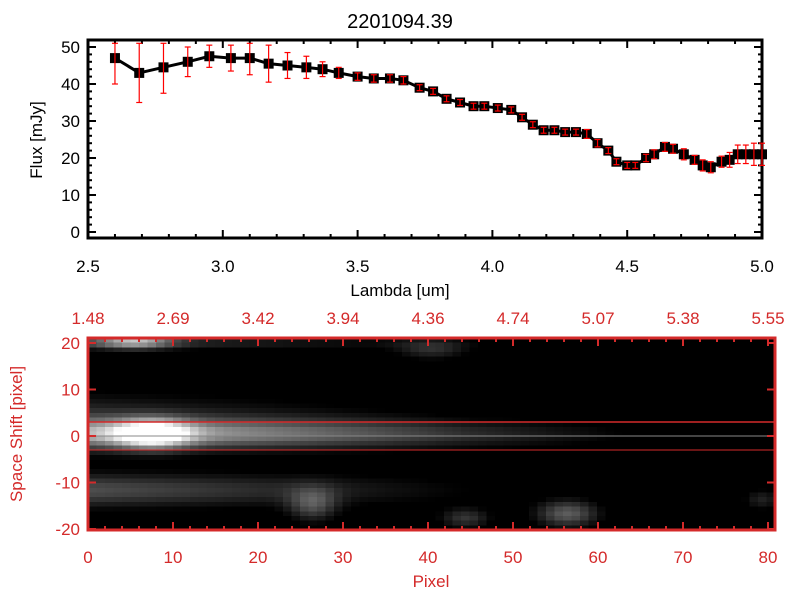  Describe the element at coordinates (342, 318) in the screenshot. I see `top-x-tick-label: 3.94` at that location.